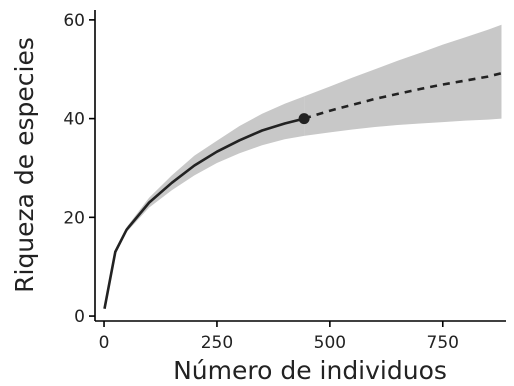  What do you see at coordinates (330, 343) in the screenshot?
I see `x-tick-label: 500` at bounding box center [330, 343].